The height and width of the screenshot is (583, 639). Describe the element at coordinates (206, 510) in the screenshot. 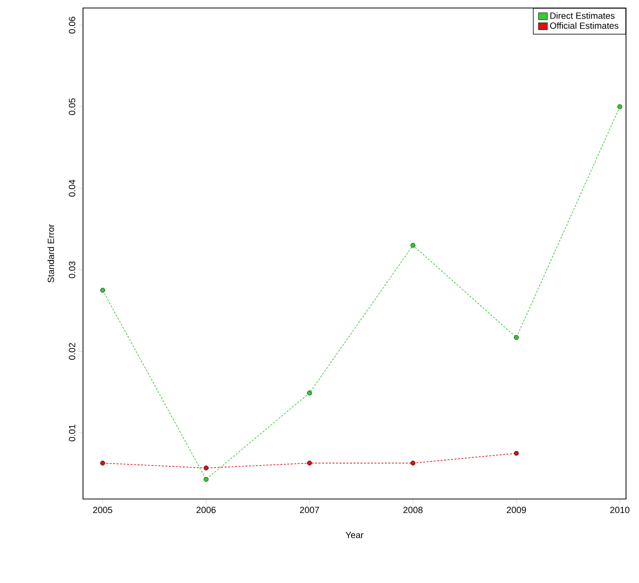

I see `x-tick-label: 2006` at that location.